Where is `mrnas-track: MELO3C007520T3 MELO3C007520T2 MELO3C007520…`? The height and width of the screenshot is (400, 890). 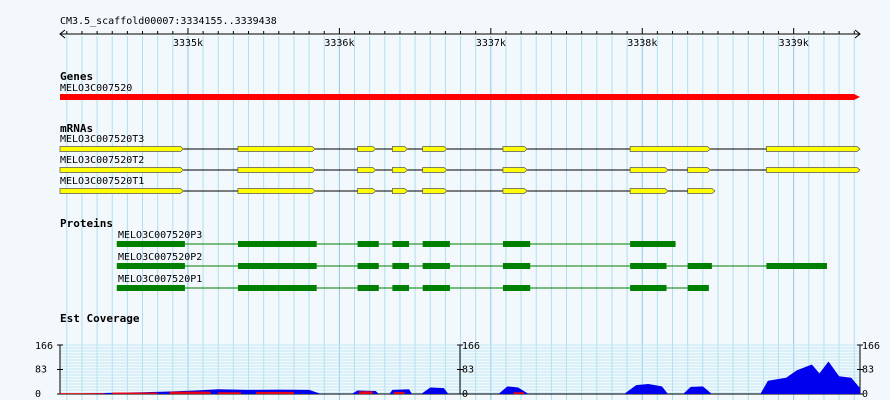 mrnas-track: MELO3C007520T3 MELO3C007520T2 MELO3C007520… is located at coordinates (460, 164).